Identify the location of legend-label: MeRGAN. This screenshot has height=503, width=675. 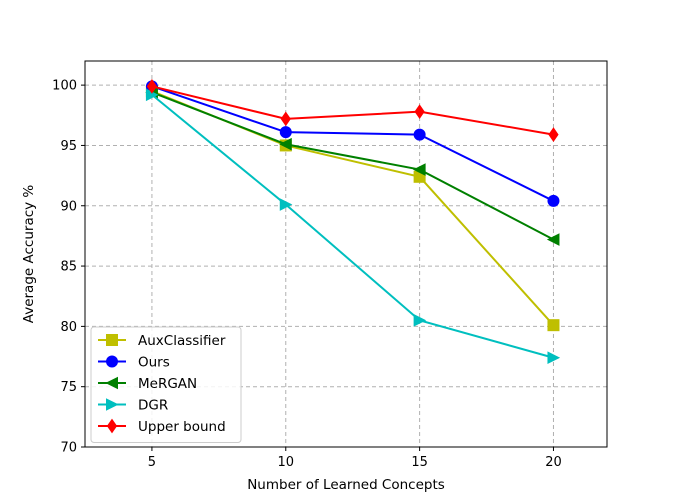
(167, 384).